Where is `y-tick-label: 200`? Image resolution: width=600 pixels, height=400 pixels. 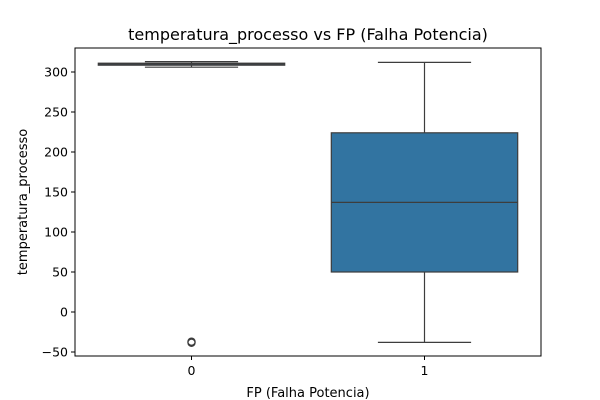 y-tick-label: 200 is located at coordinates (56, 152).